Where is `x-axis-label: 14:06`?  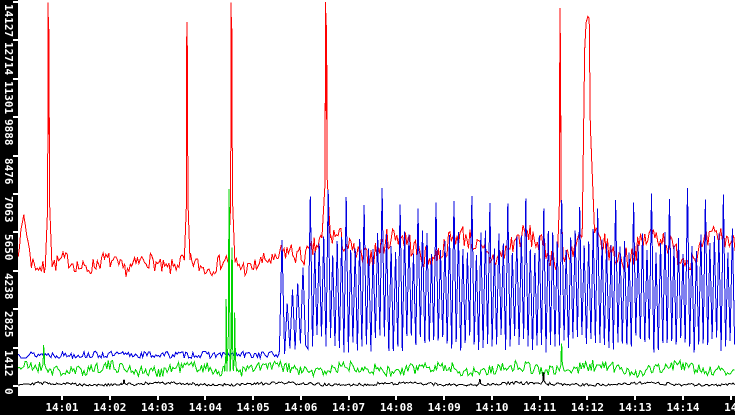 x-axis-label: 14:06 is located at coordinates (301, 407).